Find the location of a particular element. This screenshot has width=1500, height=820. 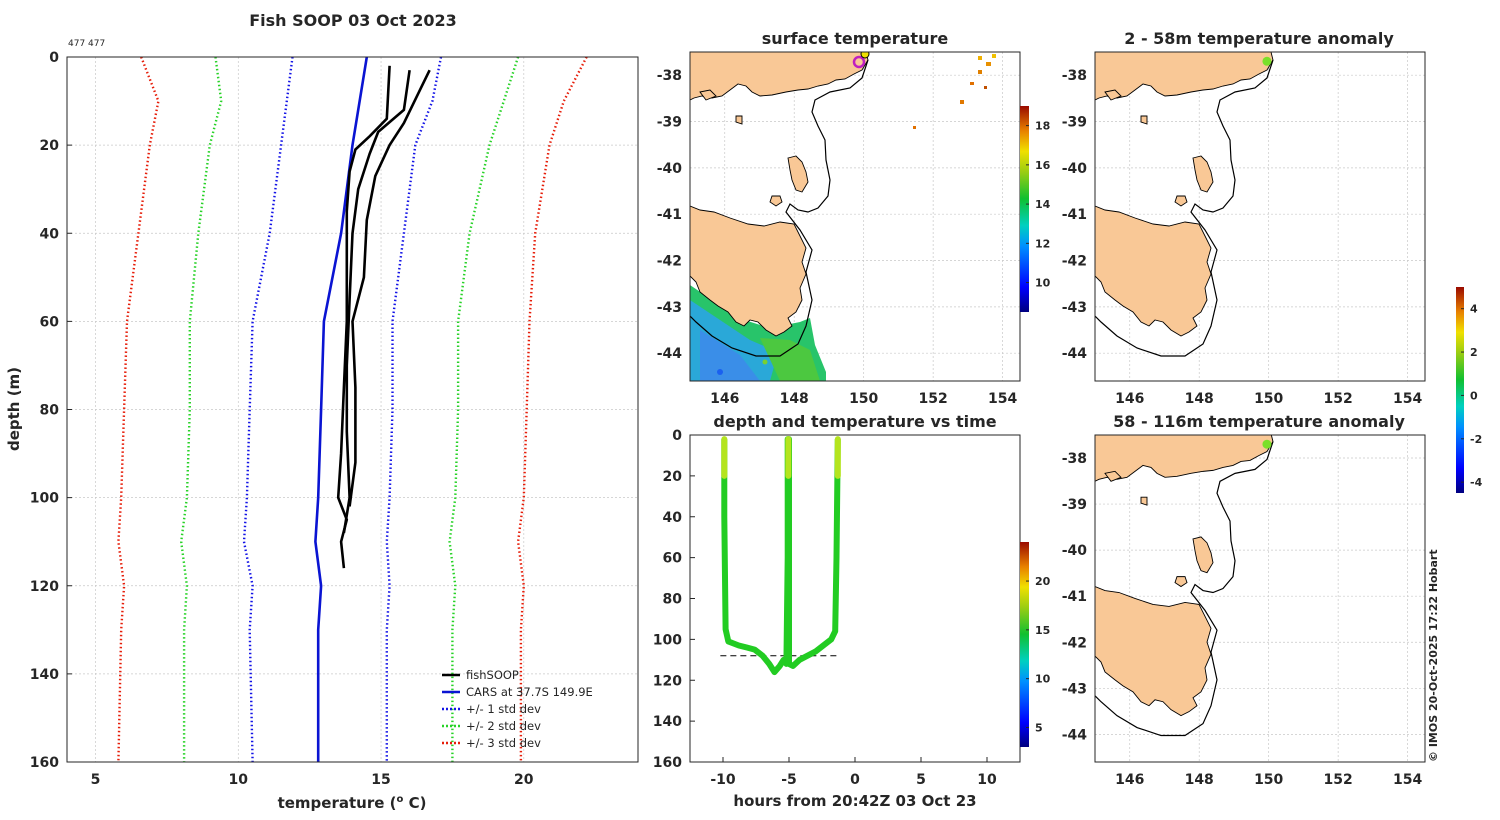

profile-xtick-label: 5 is located at coordinates (96, 780).